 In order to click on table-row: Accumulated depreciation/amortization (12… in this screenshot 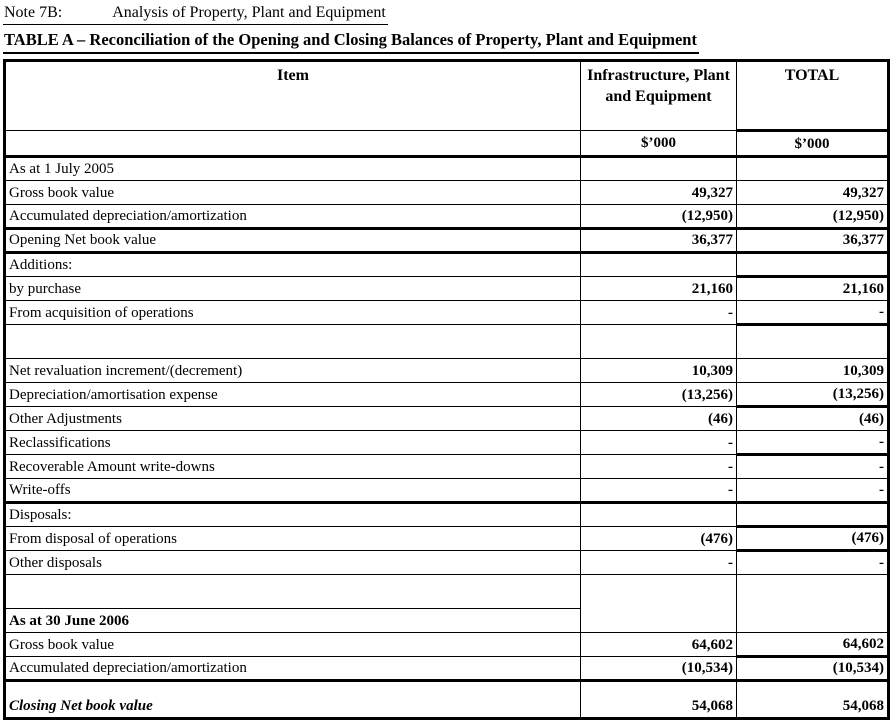, I will do `click(446, 217)`.